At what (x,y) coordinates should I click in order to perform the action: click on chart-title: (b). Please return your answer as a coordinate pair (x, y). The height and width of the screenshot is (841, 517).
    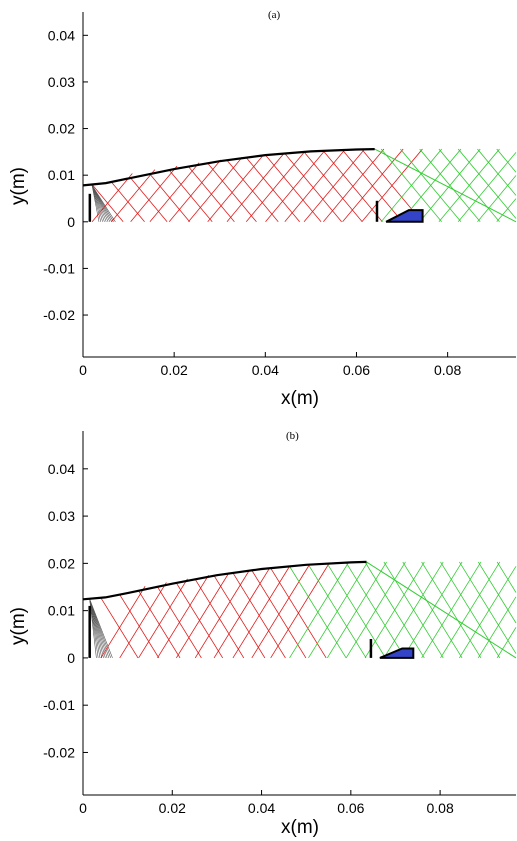
    Looking at the image, I should click on (292, 436).